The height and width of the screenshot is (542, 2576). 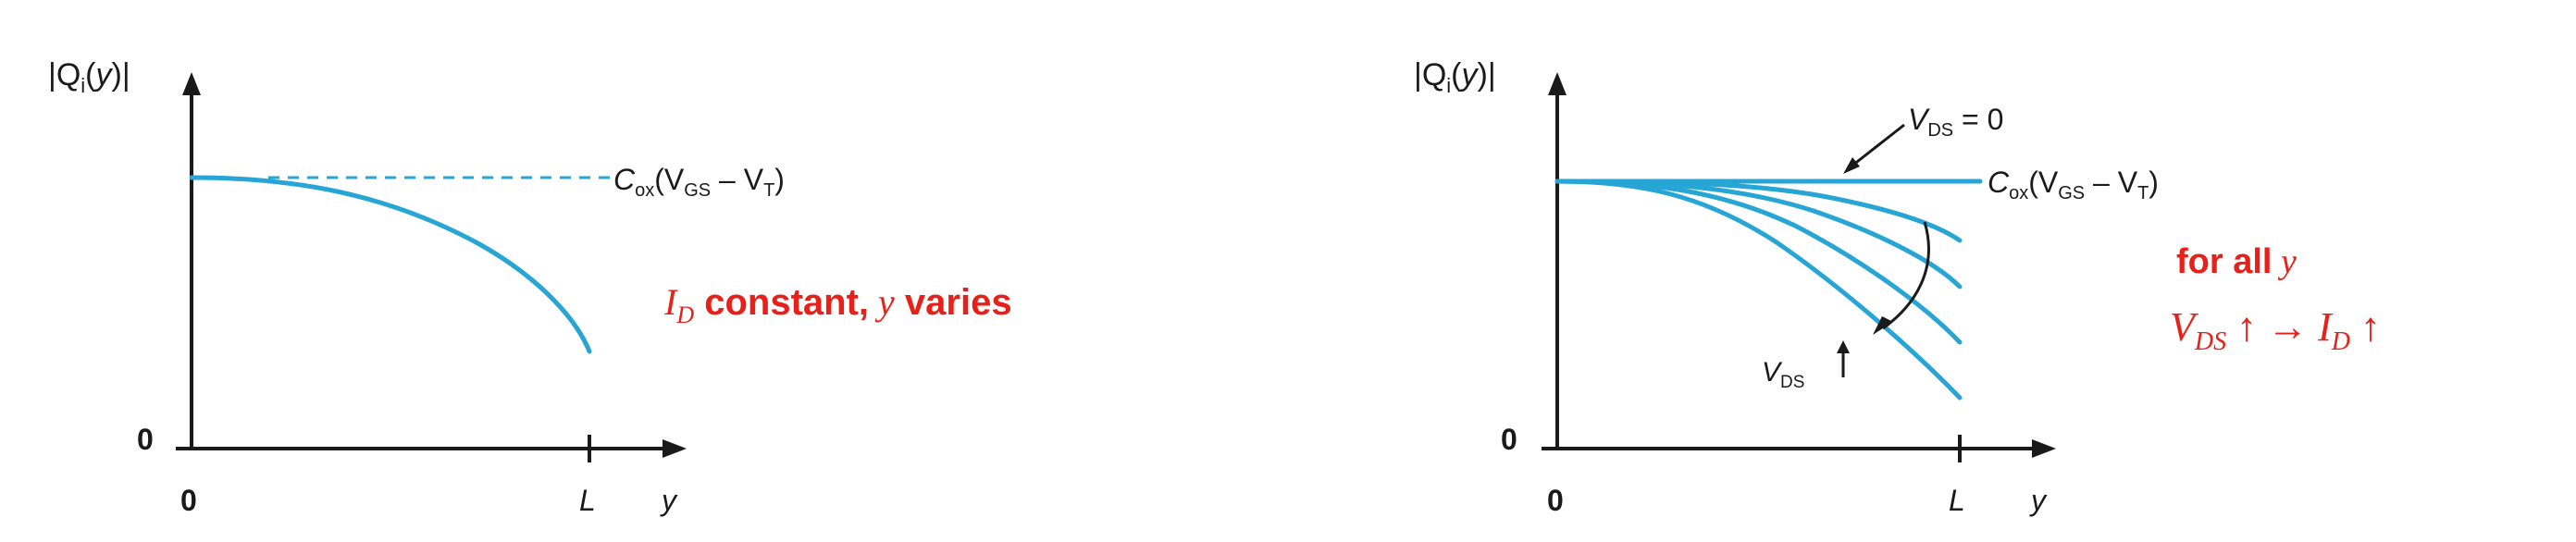 I want to click on left-y-axis-arrow-icon, so click(x=192, y=83).